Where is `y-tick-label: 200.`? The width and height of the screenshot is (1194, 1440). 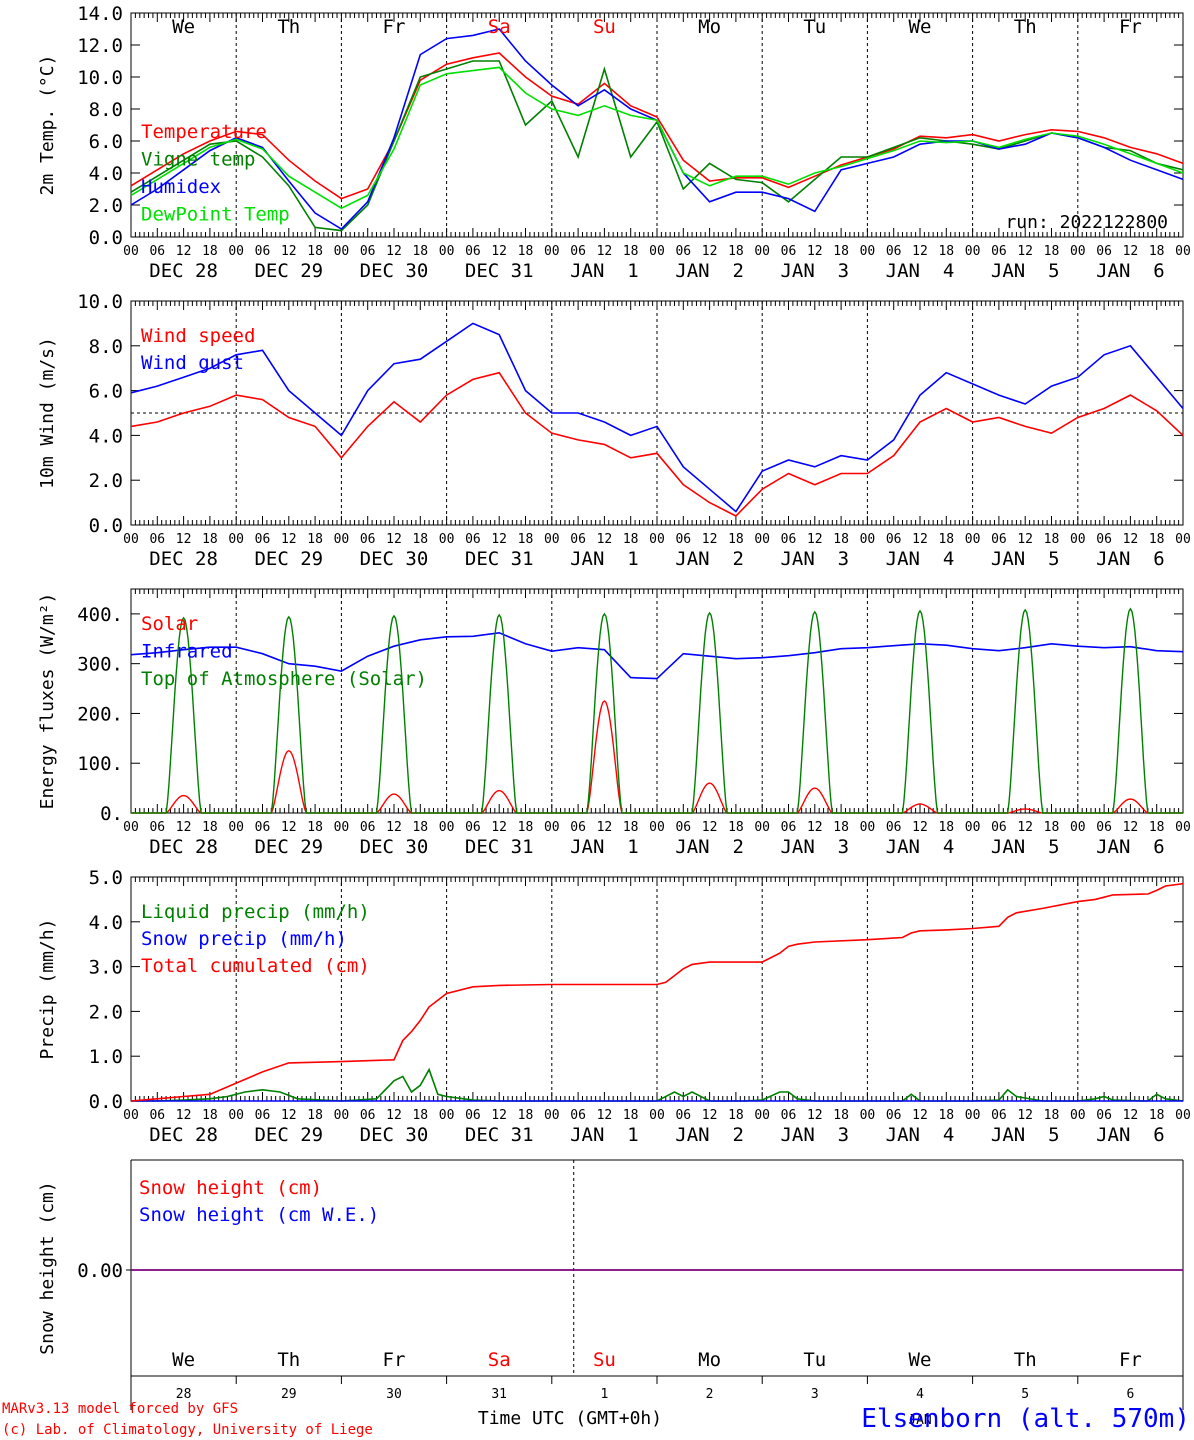
y-tick-label: 200. is located at coordinates (100, 714).